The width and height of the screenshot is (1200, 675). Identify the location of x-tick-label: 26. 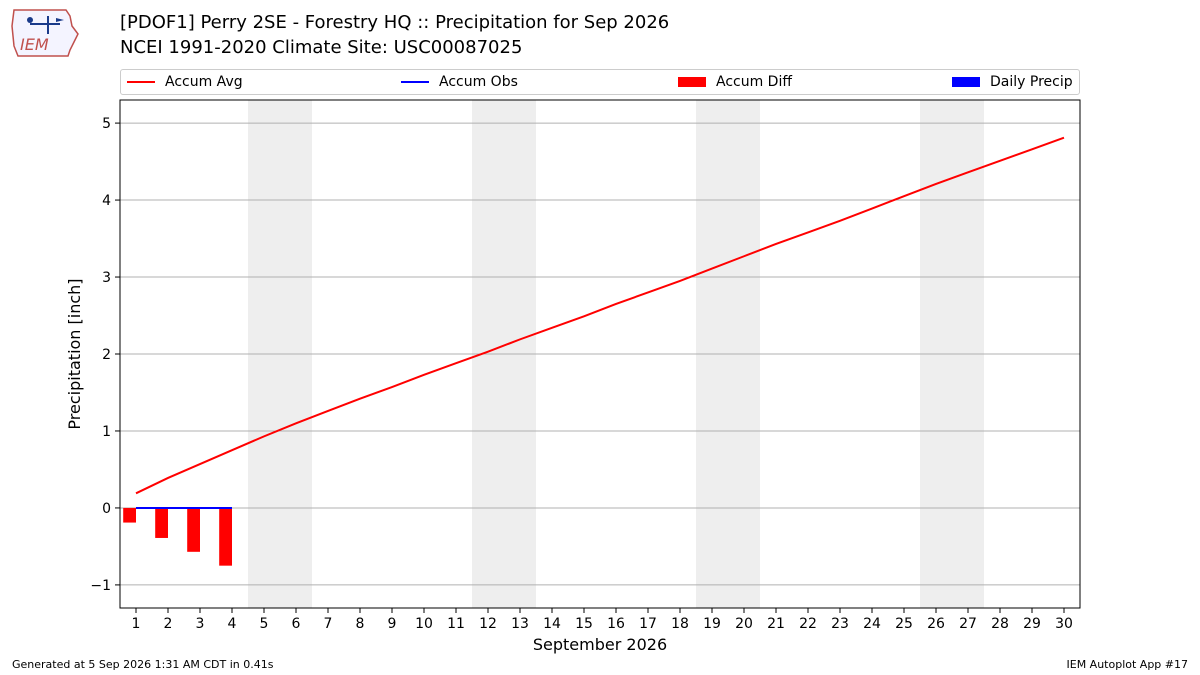
(936, 624).